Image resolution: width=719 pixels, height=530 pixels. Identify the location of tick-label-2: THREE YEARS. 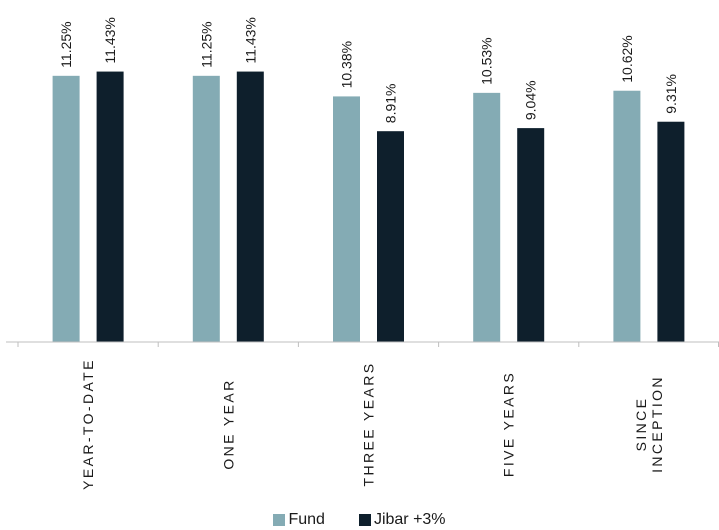
(369, 424).